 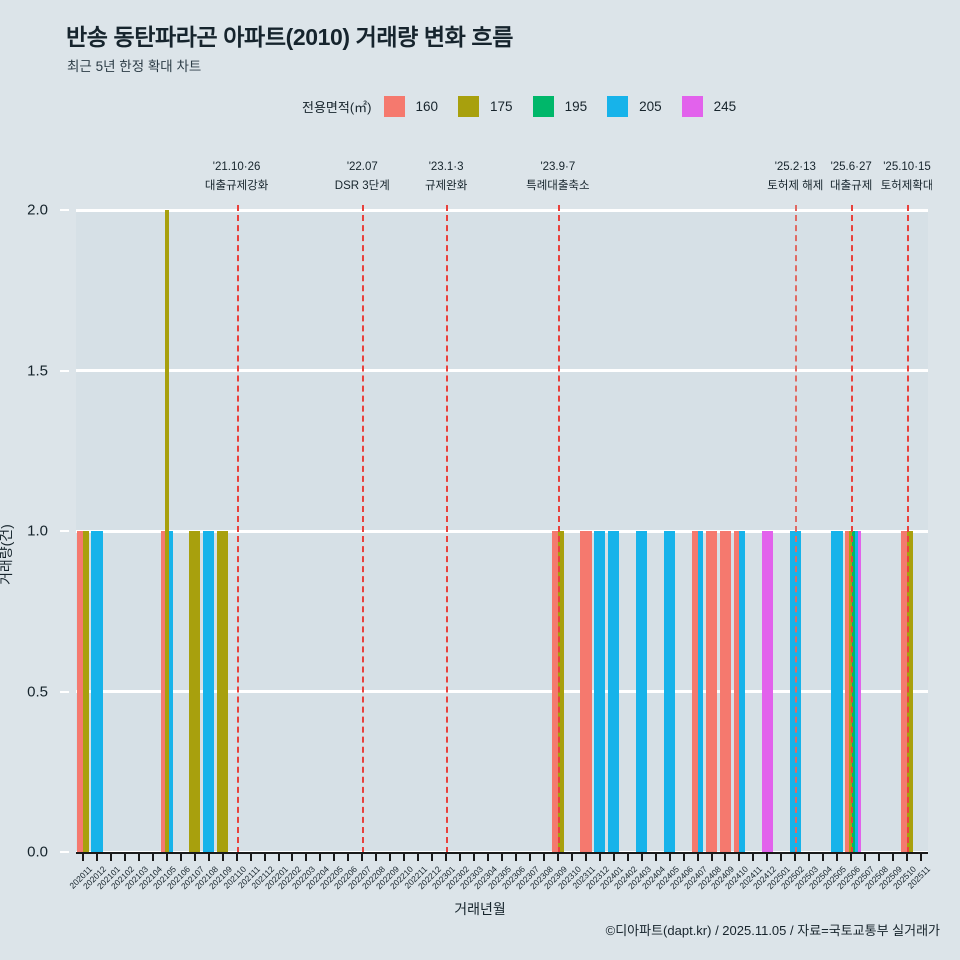 What do you see at coordinates (37, 210) in the screenshot?
I see `y-tick-label-2.0: 2.0` at bounding box center [37, 210].